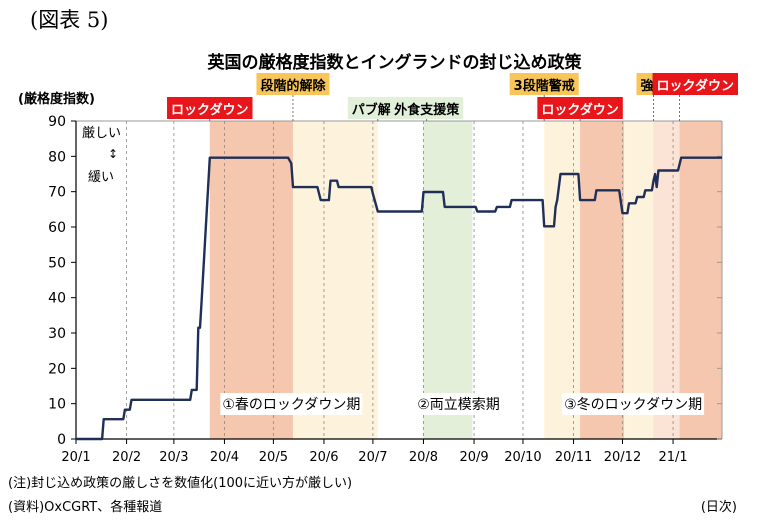  I want to click on x-tick-label: 20/10, so click(522, 457).